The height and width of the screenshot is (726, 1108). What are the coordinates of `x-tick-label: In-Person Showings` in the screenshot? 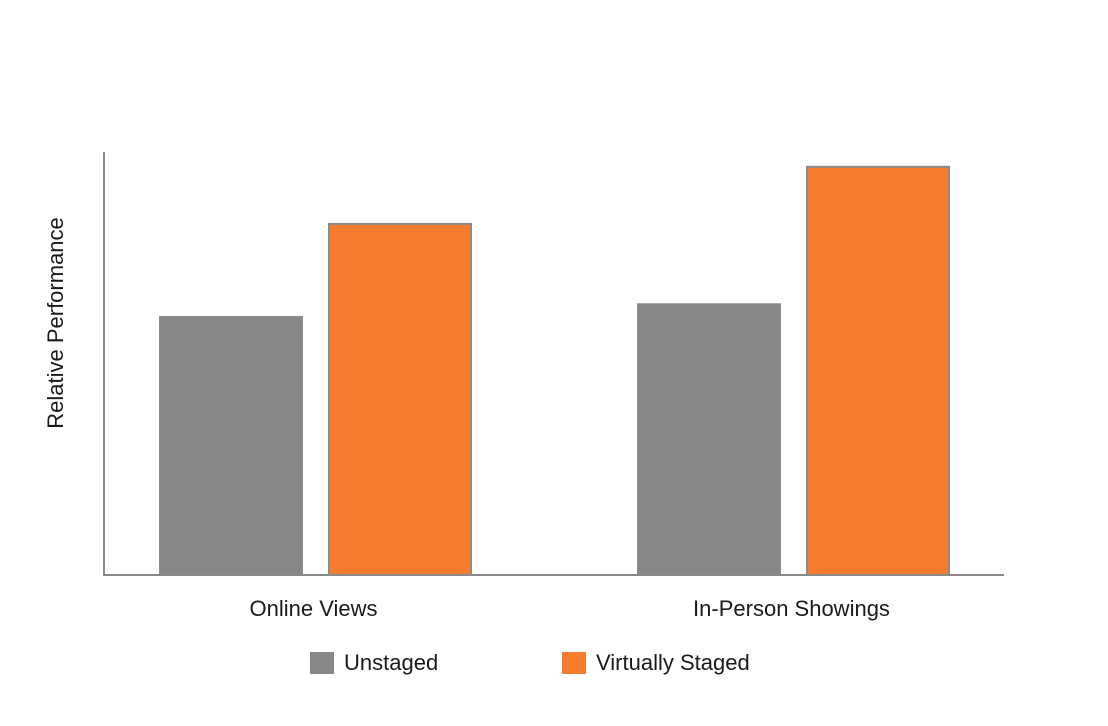 It's located at (791, 608).